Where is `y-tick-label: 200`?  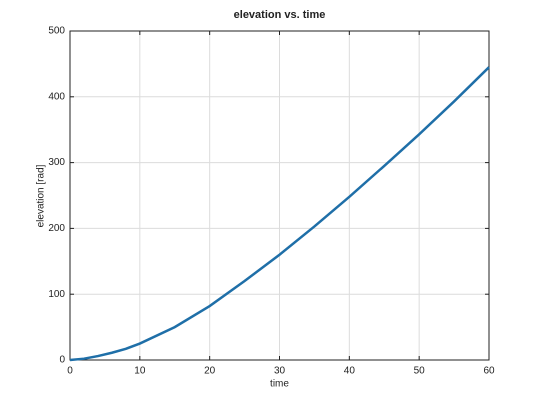 y-tick-label: 200 is located at coordinates (56, 228).